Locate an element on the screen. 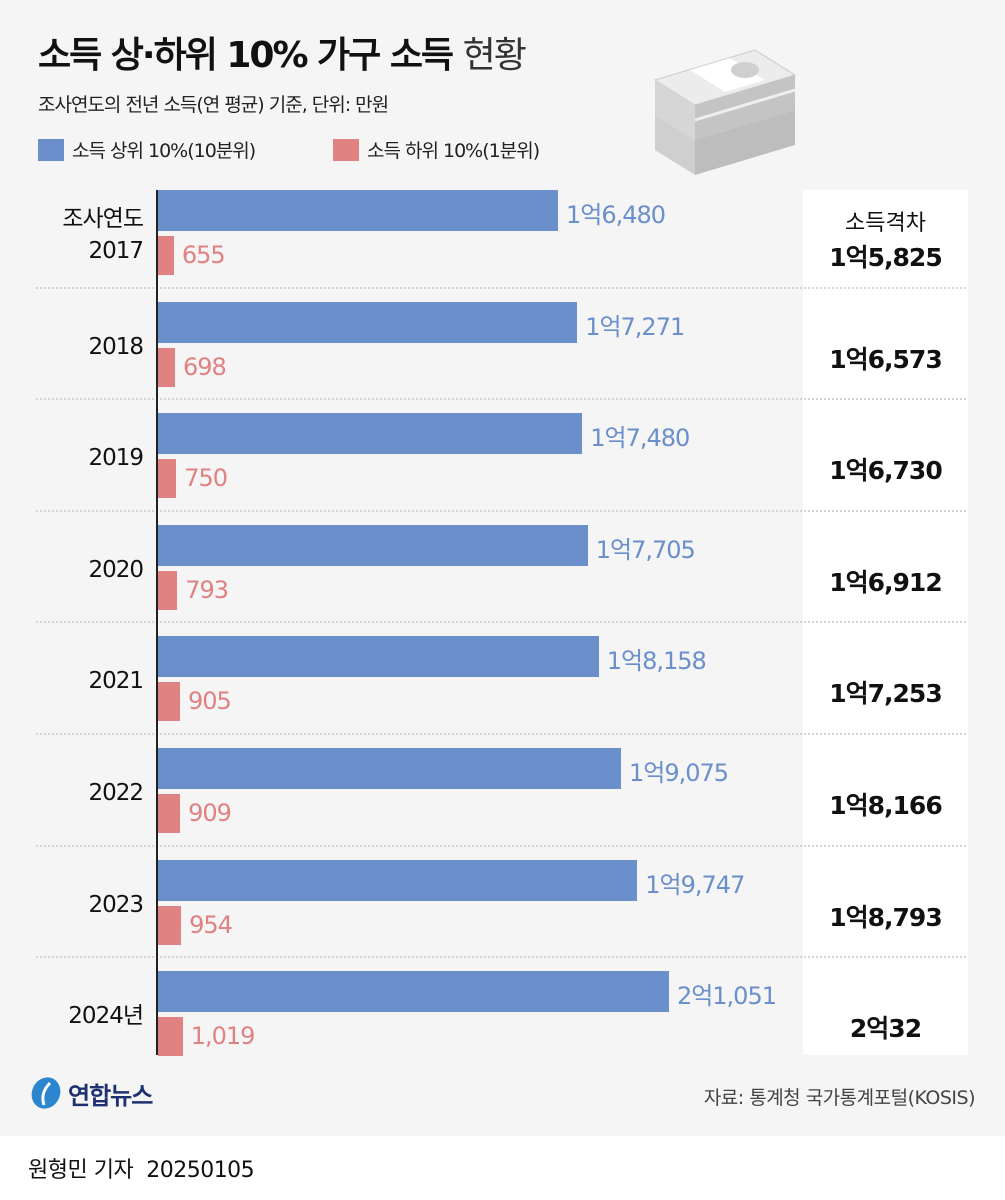  legend-bottom10: 소득 하위 10%(1분위) is located at coordinates (436, 149).